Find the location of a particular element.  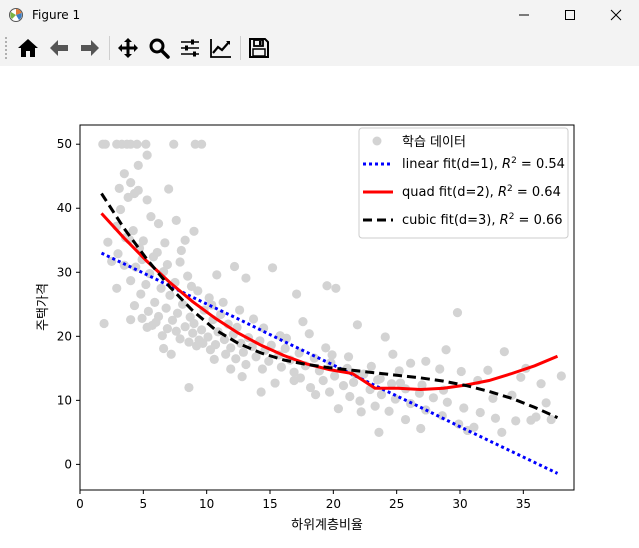

save-icon is located at coordinates (259, 48).